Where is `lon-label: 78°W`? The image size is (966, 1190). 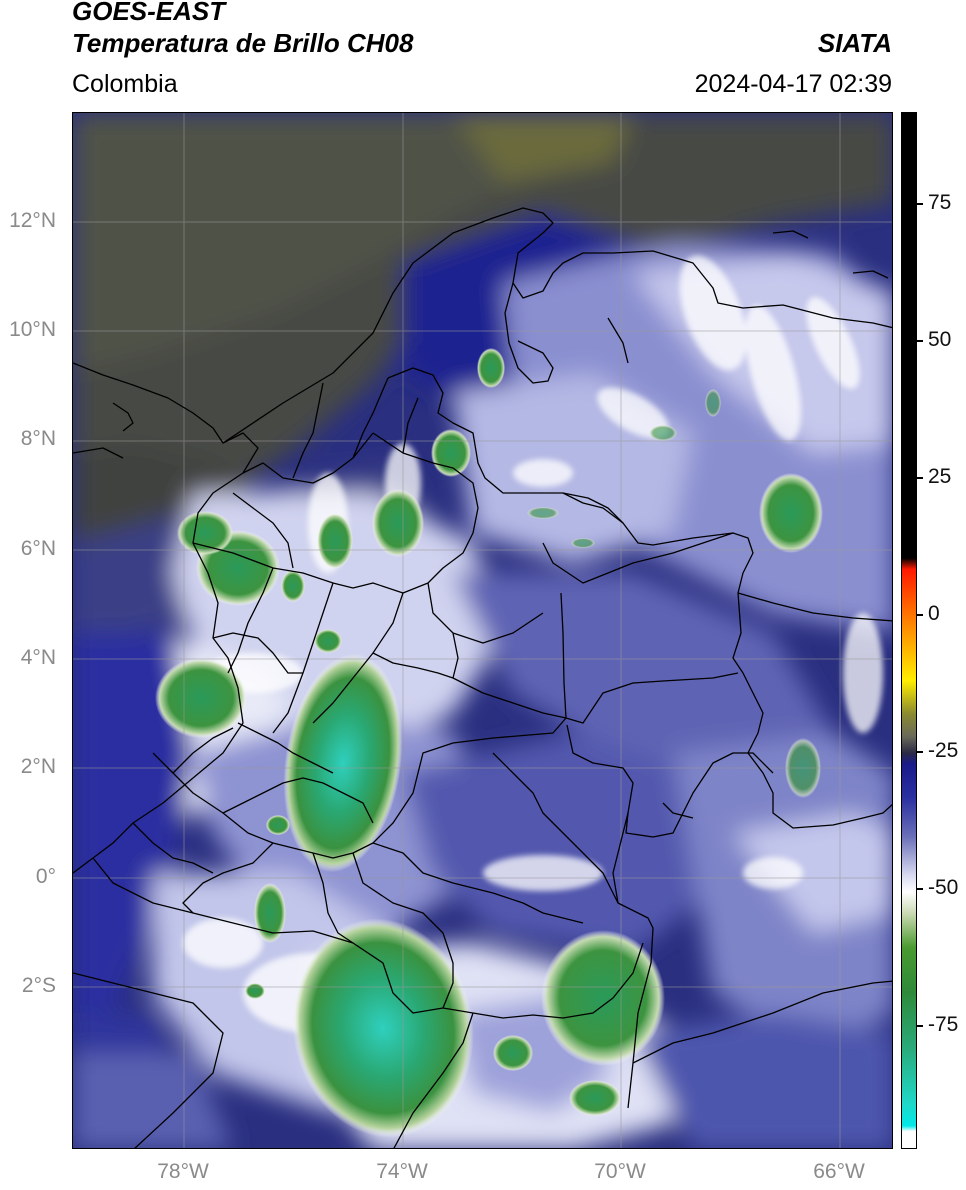 lon-label: 78°W is located at coordinates (183, 1171).